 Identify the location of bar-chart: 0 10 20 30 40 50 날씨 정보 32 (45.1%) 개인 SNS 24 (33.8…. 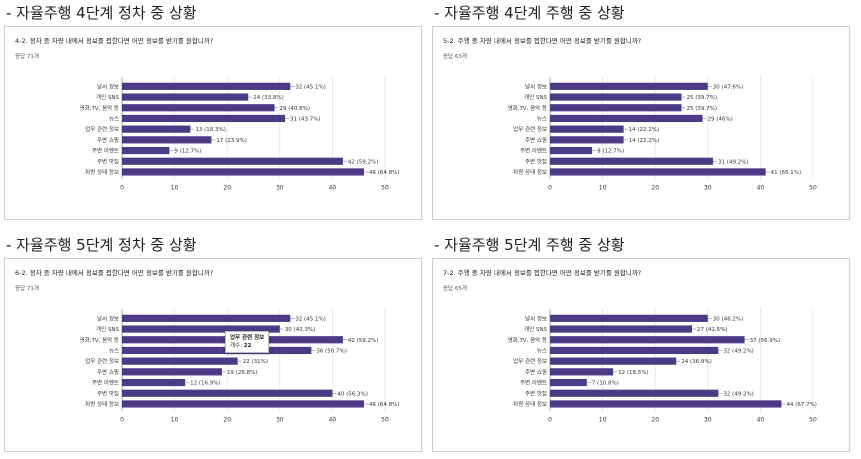
(239, 134).